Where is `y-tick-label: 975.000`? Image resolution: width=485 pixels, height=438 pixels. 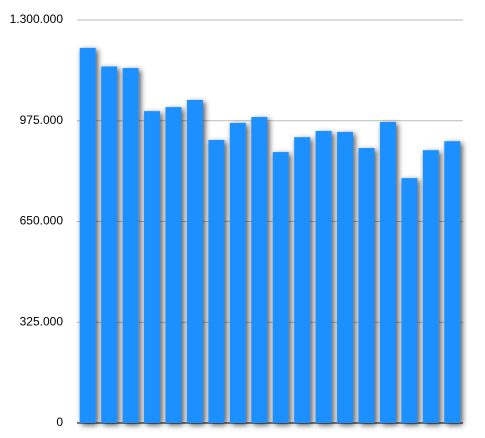 y-tick-label: 975.000 is located at coordinates (42, 120).